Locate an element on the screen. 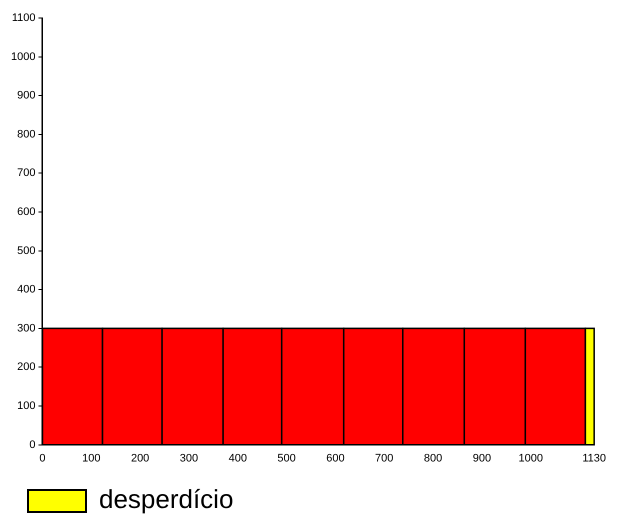  y-tick-label: 600 is located at coordinates (26, 212).